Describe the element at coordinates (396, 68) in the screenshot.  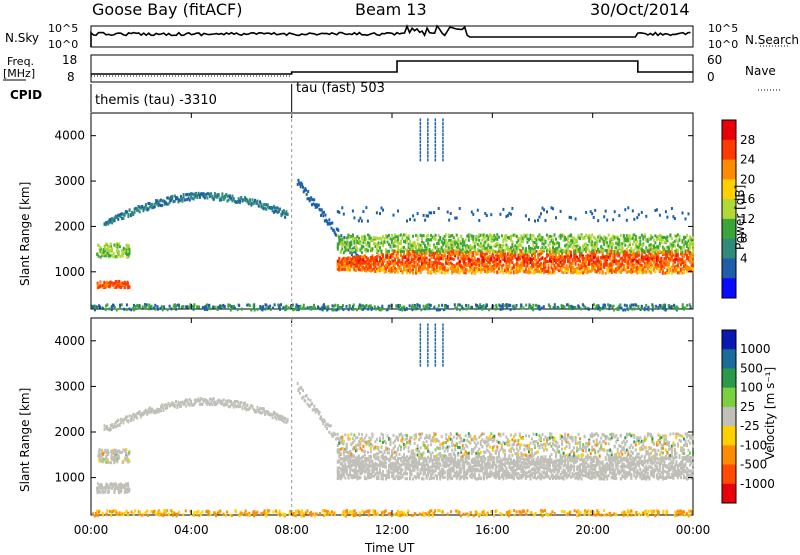
I see `frequency-nave-panel` at that location.